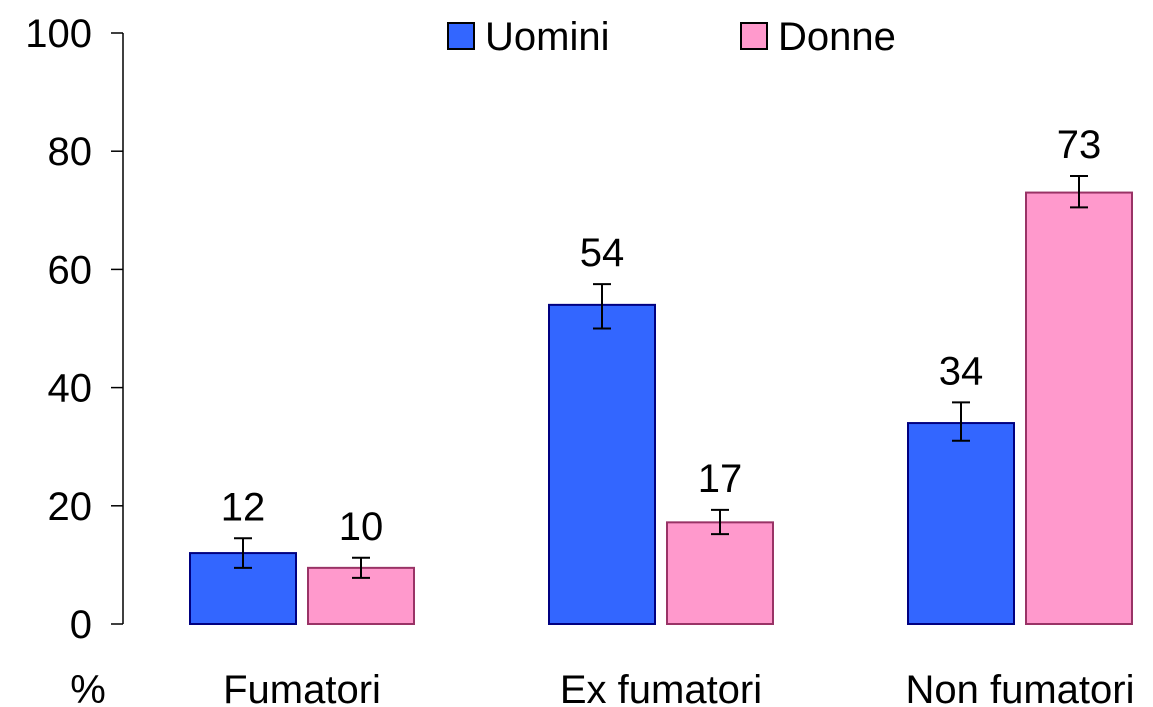 The image size is (1153, 707). Describe the element at coordinates (1020, 687) in the screenshot. I see `x-category-label: Non fumatori` at that location.